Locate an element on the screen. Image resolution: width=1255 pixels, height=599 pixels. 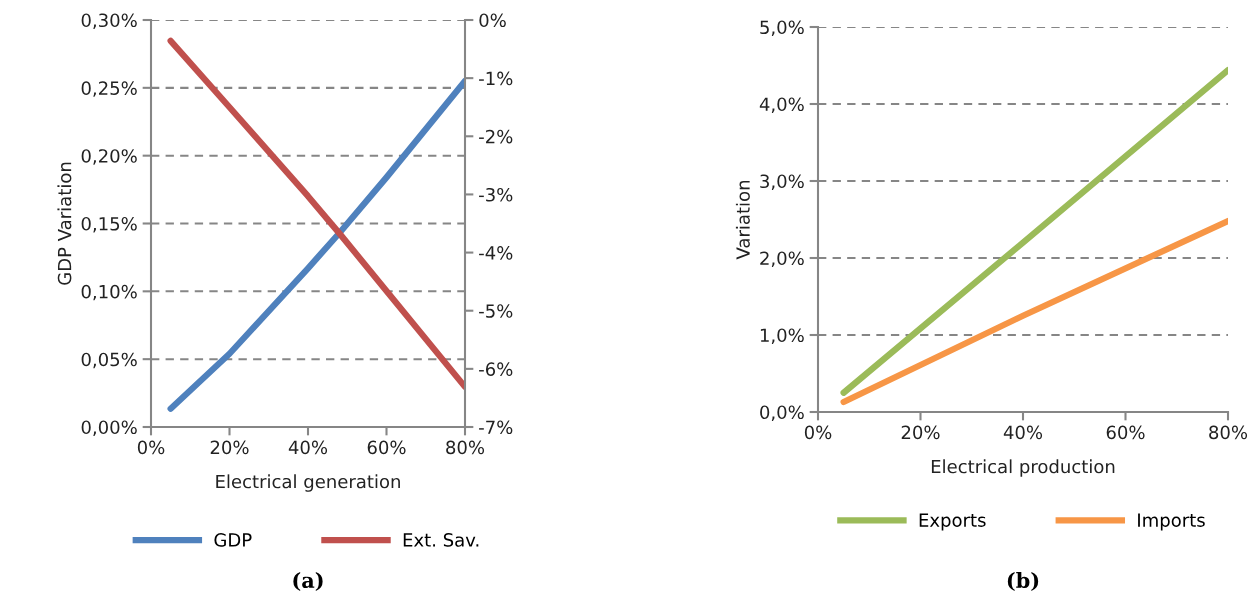
y2-tick-label: 0% is located at coordinates (492, 20).